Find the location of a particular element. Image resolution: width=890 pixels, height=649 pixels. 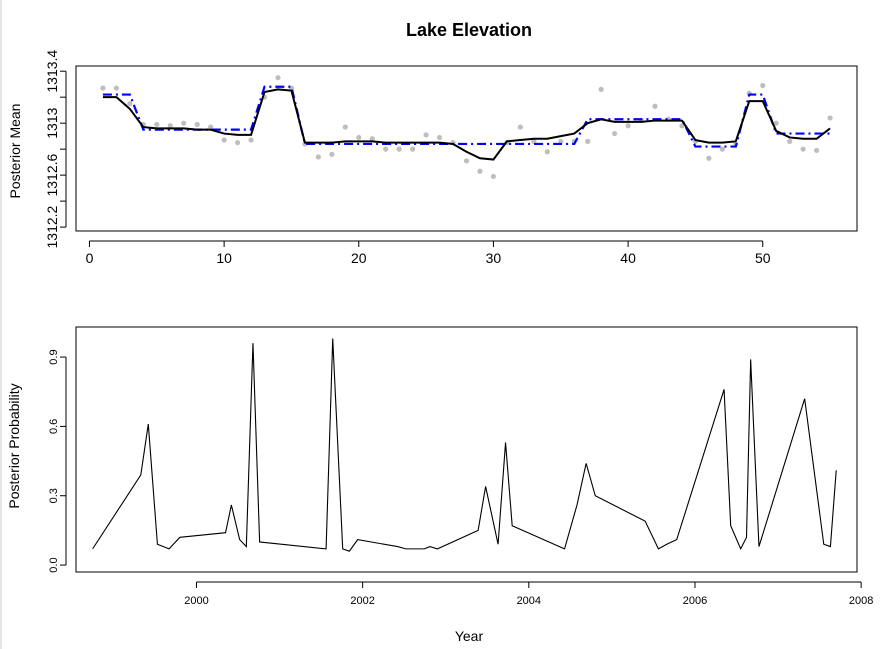

model-fit-line is located at coordinates (466, 116).